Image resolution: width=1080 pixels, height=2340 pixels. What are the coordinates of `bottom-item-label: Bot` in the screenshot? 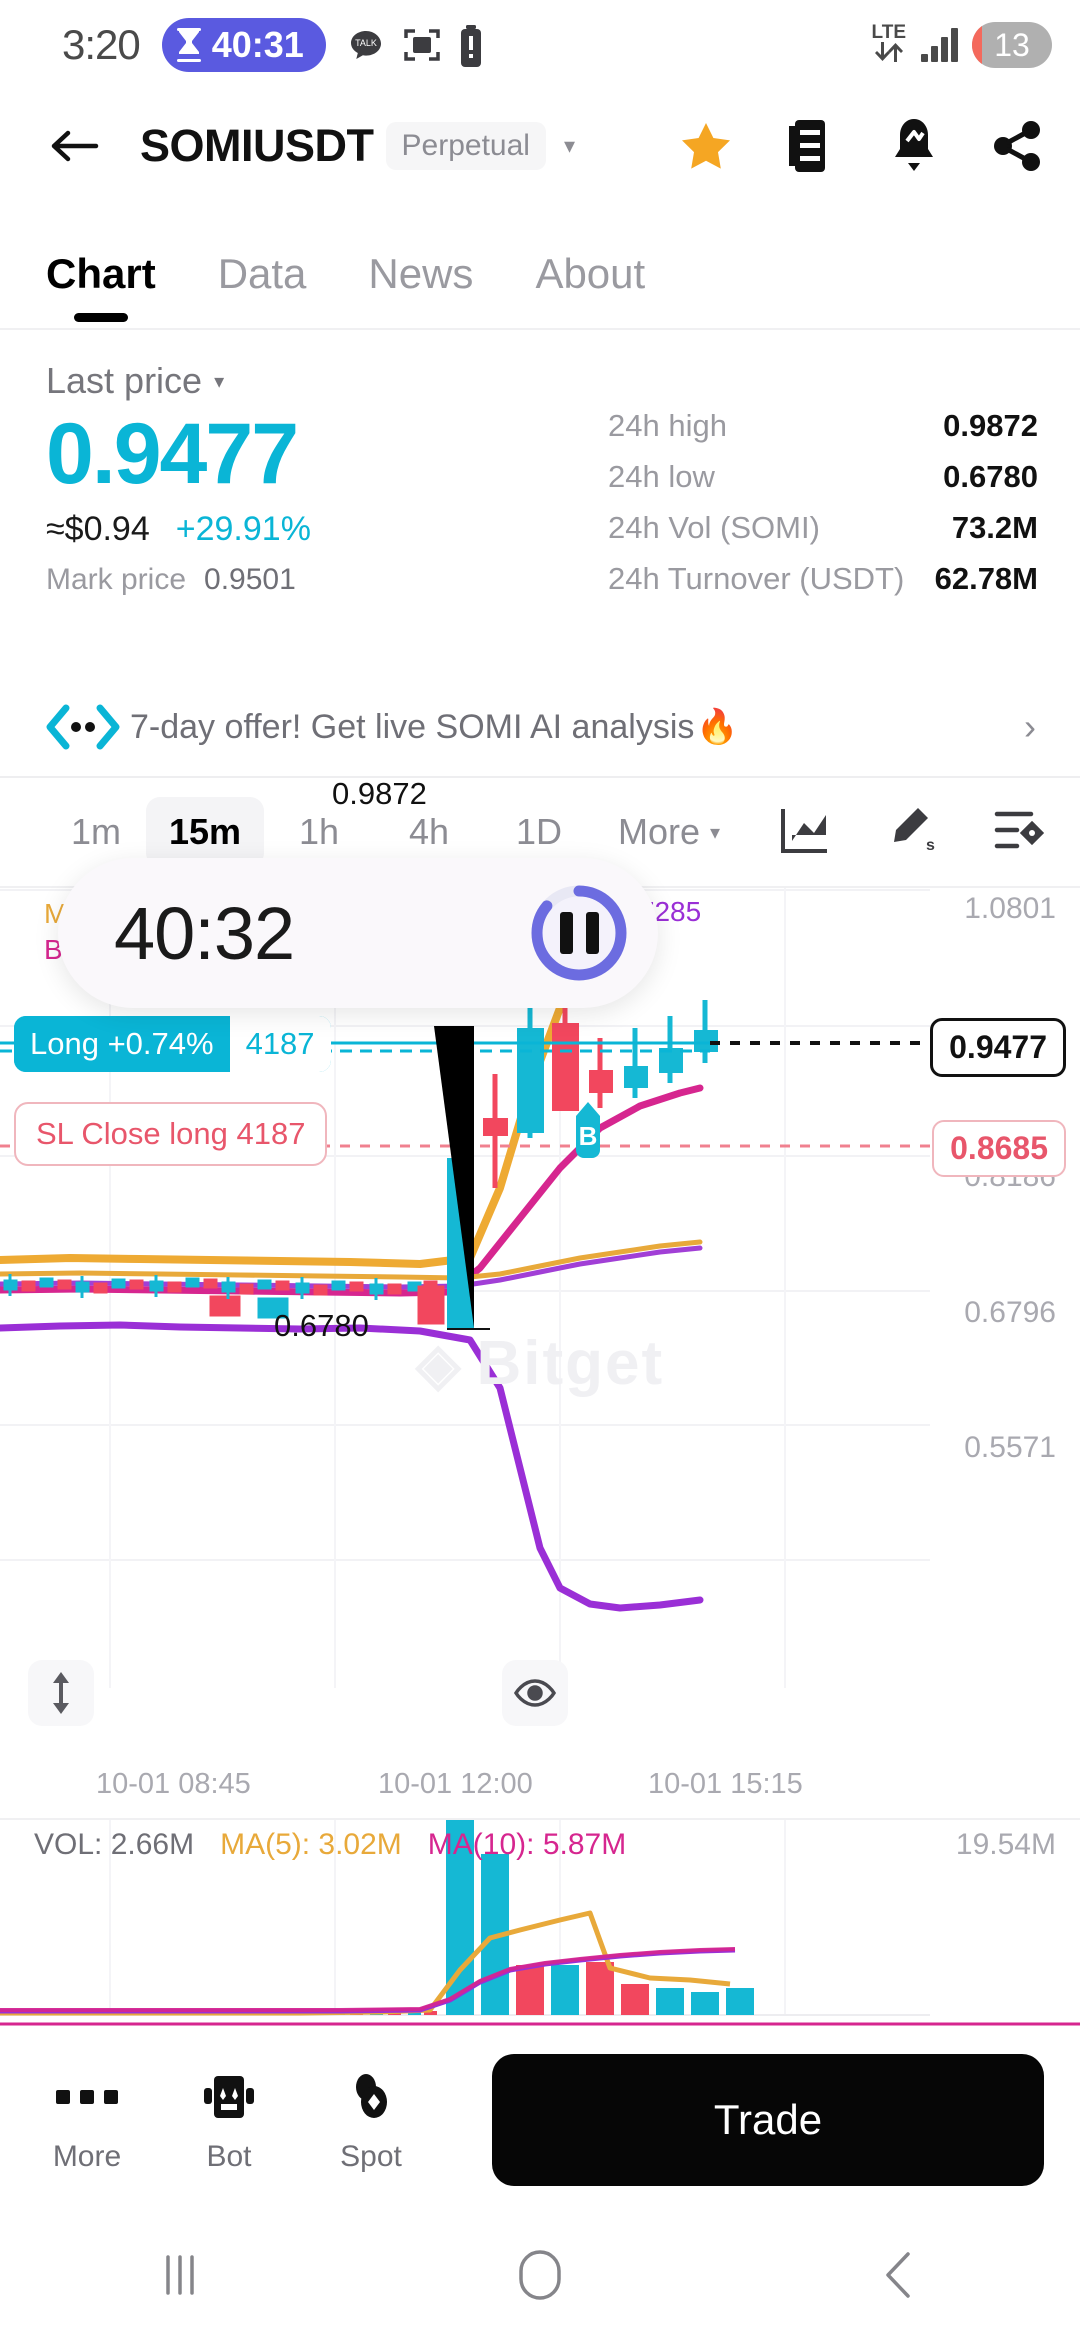 It's located at (229, 2156).